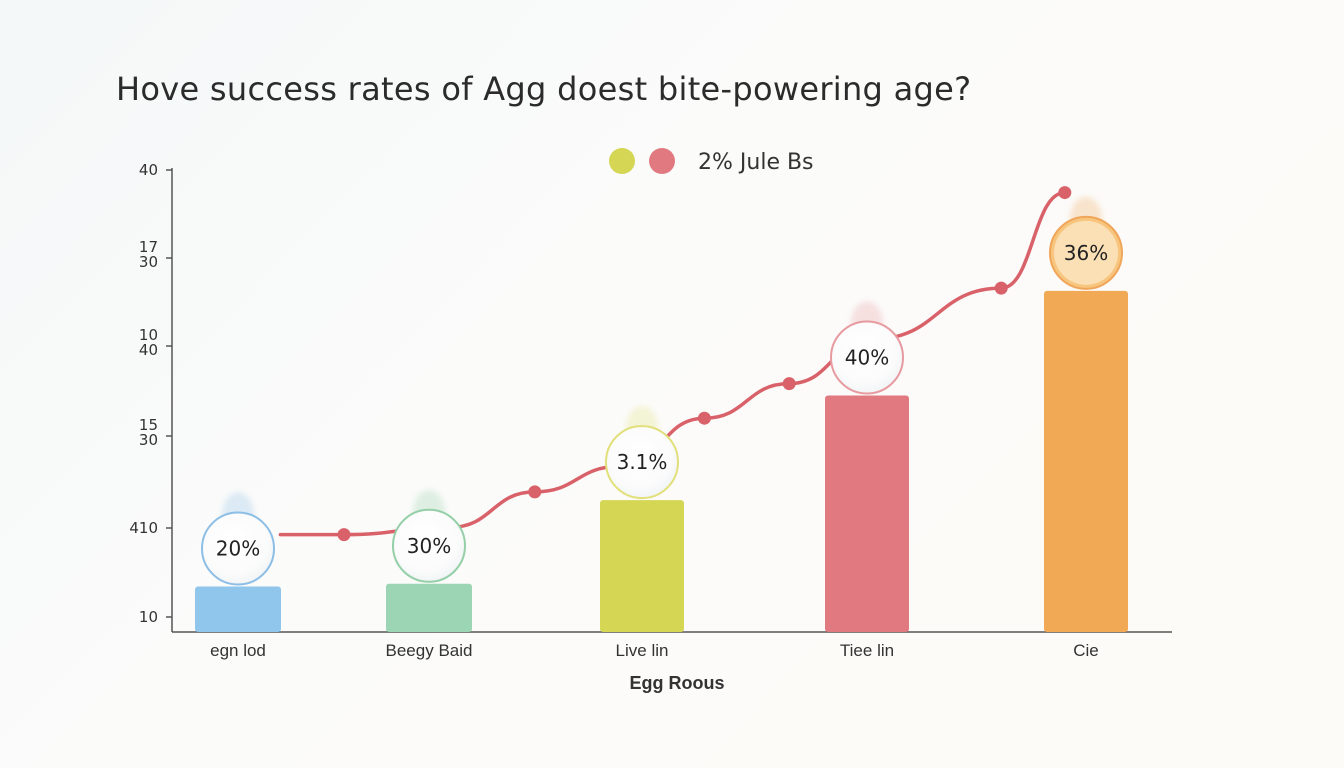 The image size is (1344, 768). I want to click on x-tick-label: Cie, so click(1086, 650).